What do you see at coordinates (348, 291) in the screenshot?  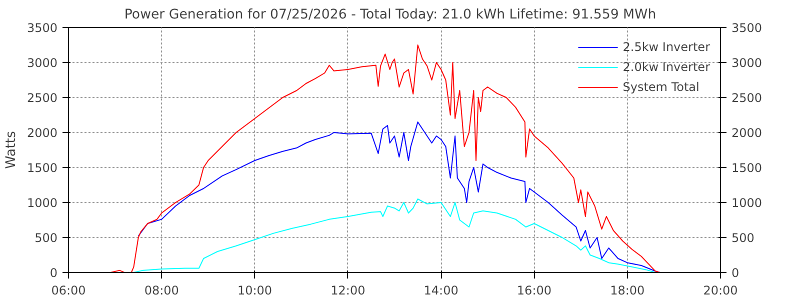 I see `x-tick-label: 12:00` at bounding box center [348, 291].